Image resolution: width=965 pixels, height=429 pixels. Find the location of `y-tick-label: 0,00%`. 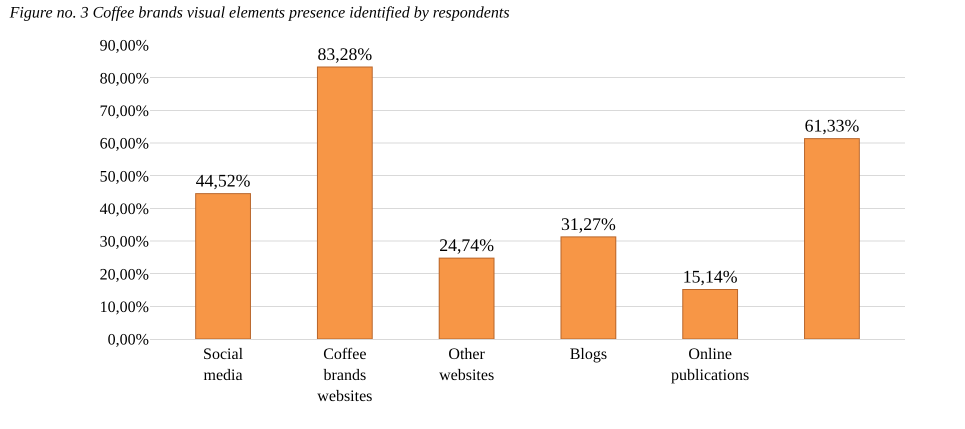

y-tick-label: 0,00% is located at coordinates (128, 340).